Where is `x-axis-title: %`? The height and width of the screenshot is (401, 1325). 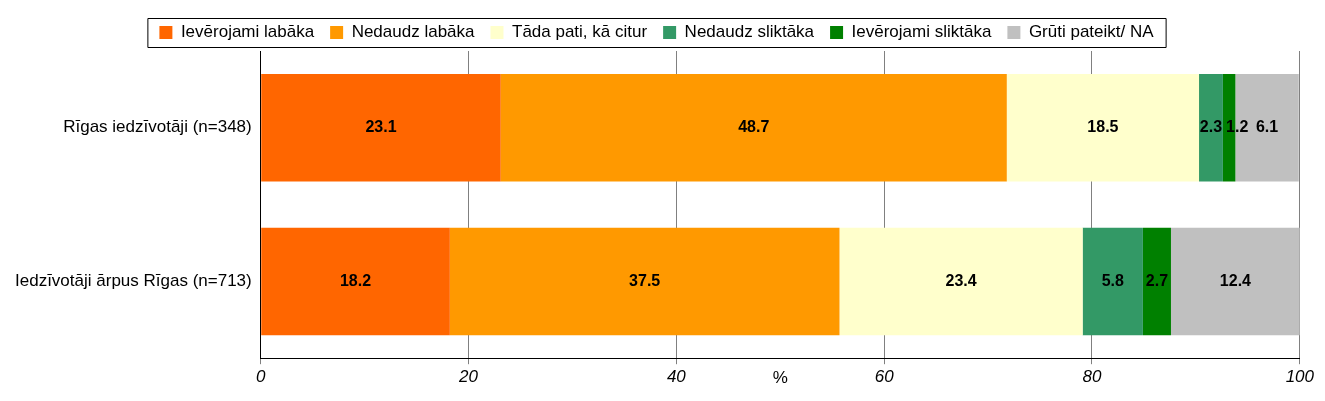 x-axis-title: % is located at coordinates (780, 378).